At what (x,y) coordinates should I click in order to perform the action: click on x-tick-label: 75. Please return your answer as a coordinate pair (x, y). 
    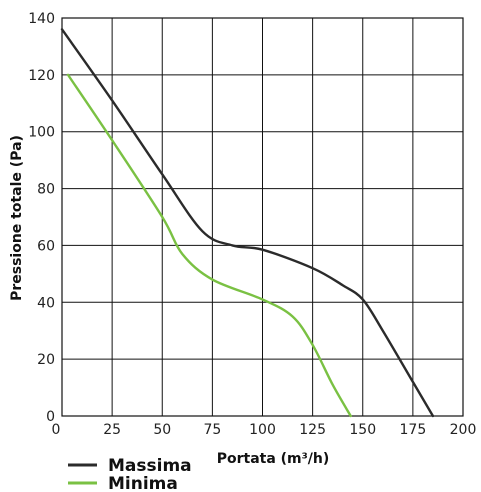
    Looking at the image, I should click on (212, 430).